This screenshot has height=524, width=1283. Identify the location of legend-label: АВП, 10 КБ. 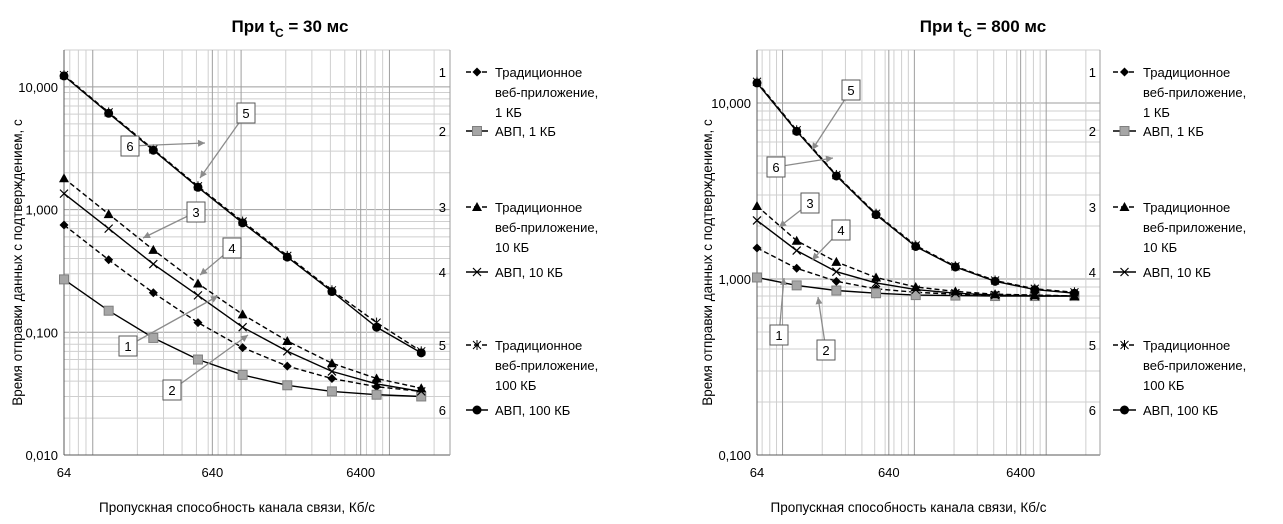
(529, 272).